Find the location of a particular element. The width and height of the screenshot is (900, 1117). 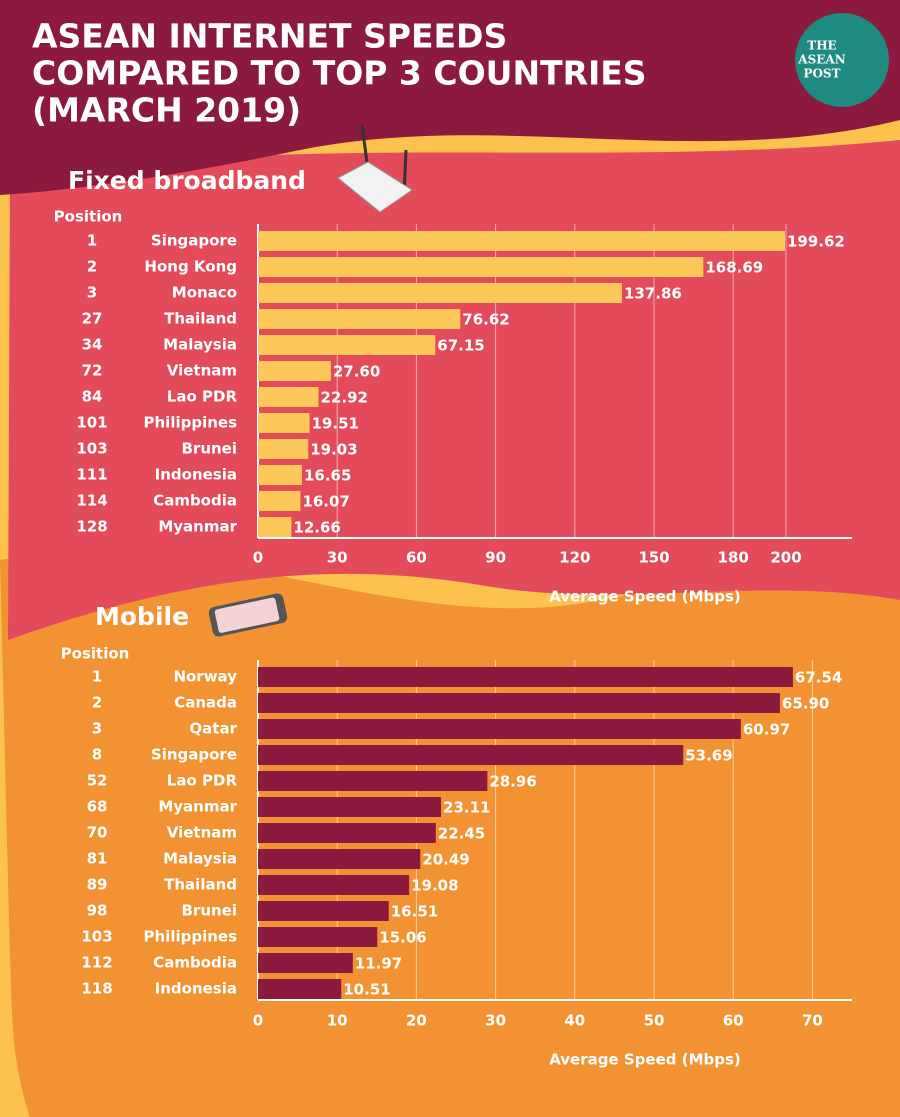

logo-text: POST is located at coordinates (821, 74).